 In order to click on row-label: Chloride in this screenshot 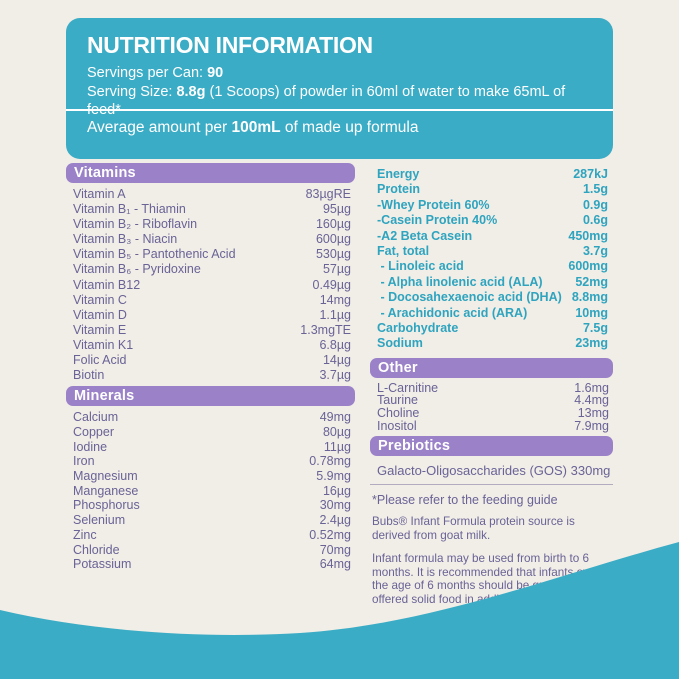, I will do `click(96, 549)`.